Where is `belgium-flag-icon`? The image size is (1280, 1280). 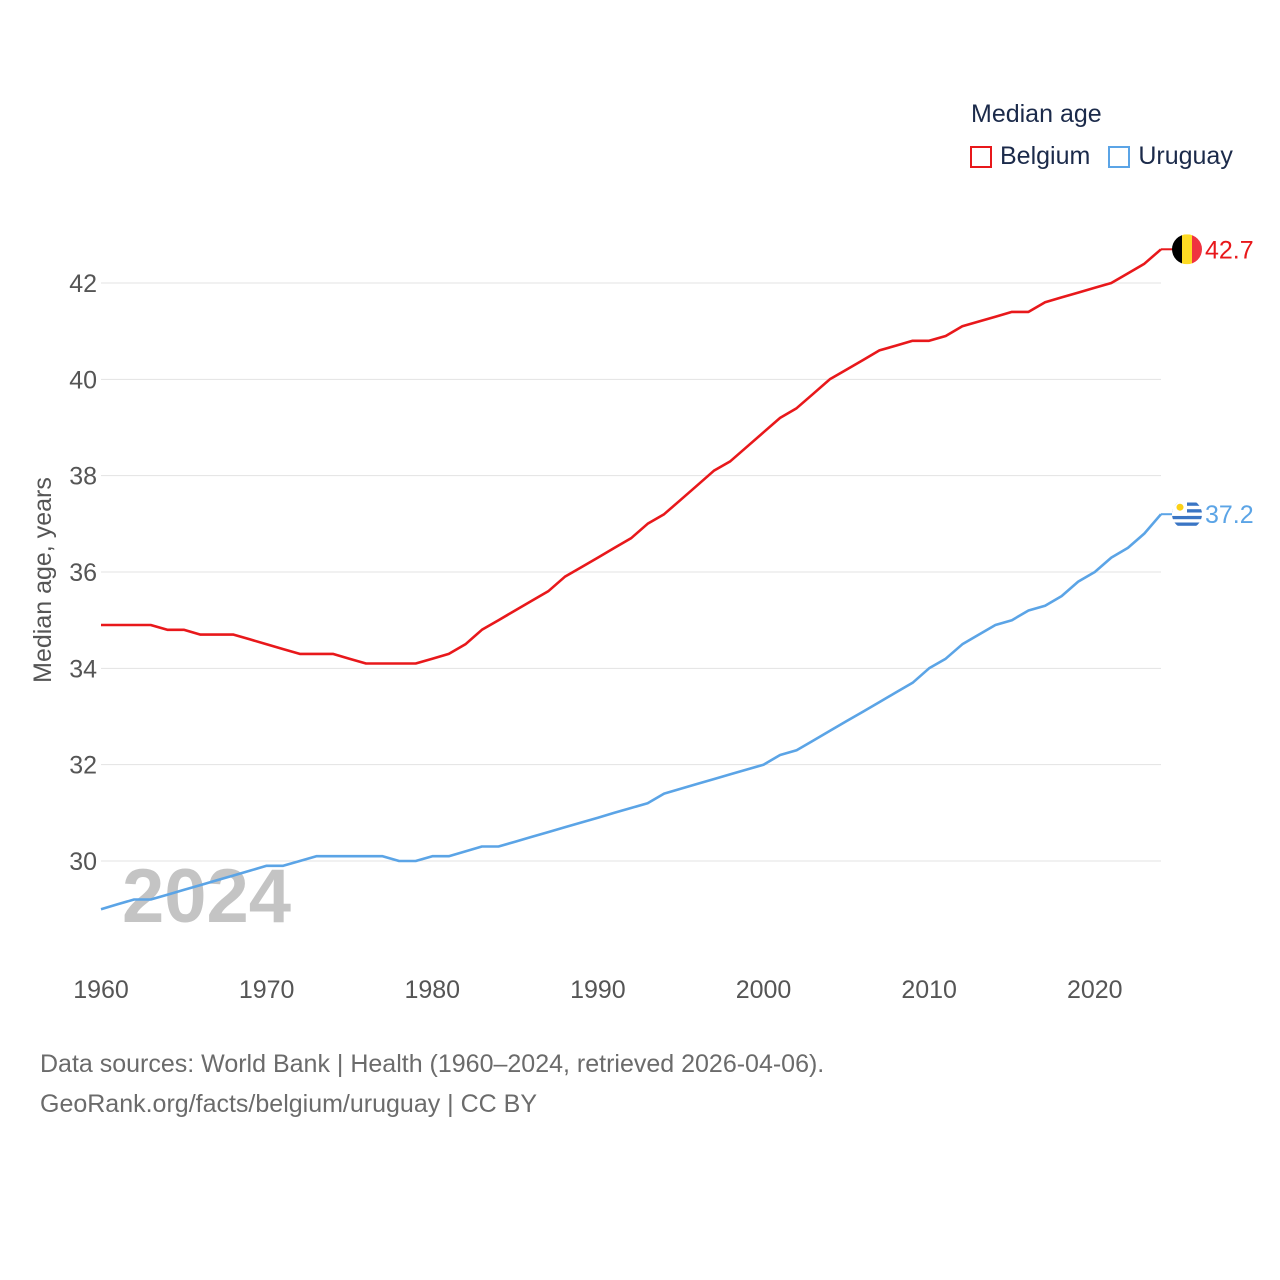
belgium-flag-icon is located at coordinates (1187, 249).